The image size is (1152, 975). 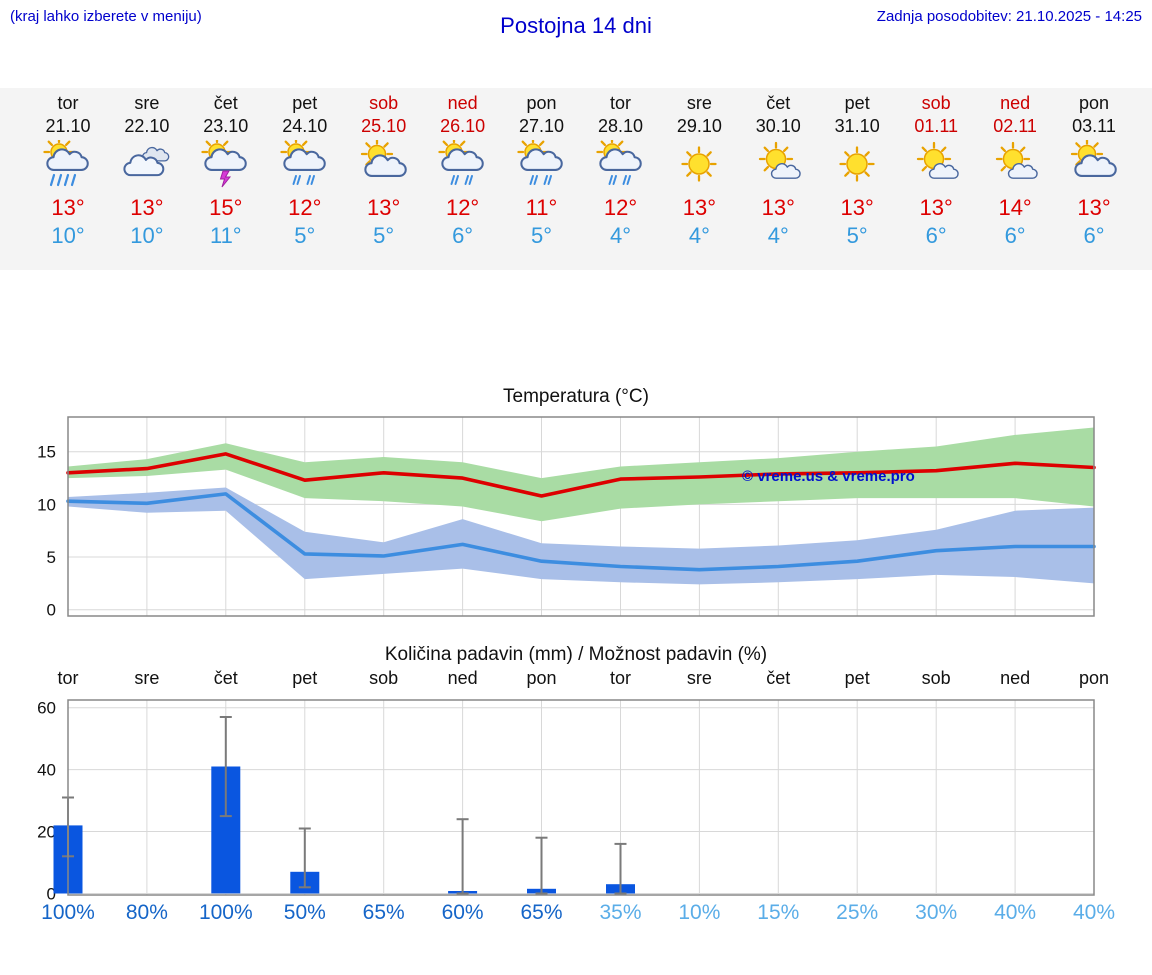 I want to click on precip-day-label: pet, so click(x=305, y=678).